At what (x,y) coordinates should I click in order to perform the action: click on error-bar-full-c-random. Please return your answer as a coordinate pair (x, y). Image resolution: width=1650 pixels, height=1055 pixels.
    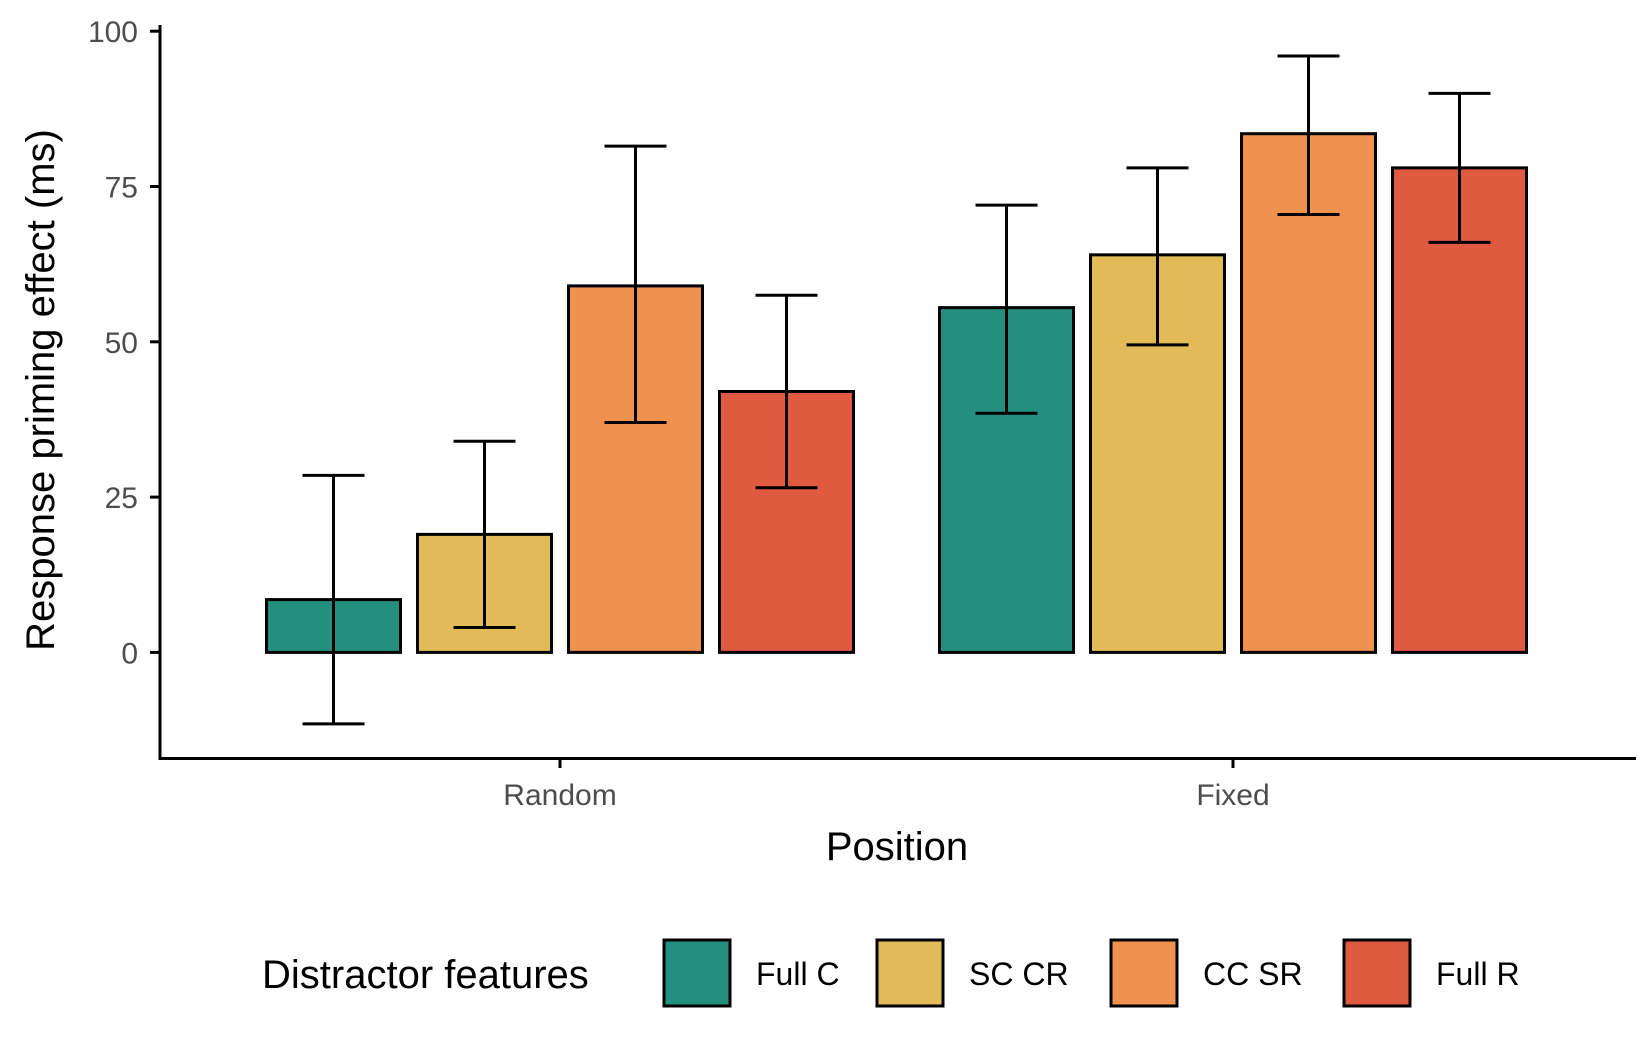
    Looking at the image, I should click on (333, 599).